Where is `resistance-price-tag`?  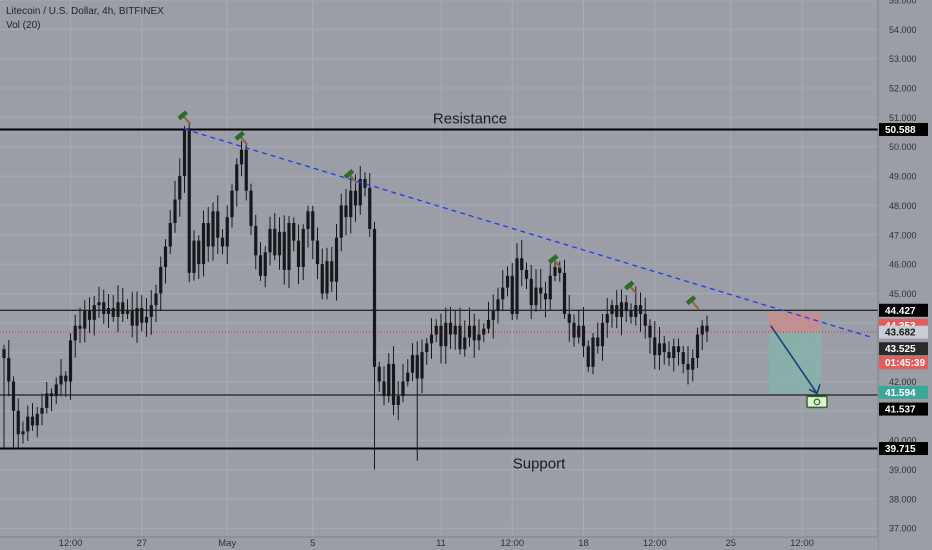
resistance-price-tag is located at coordinates (903, 129).